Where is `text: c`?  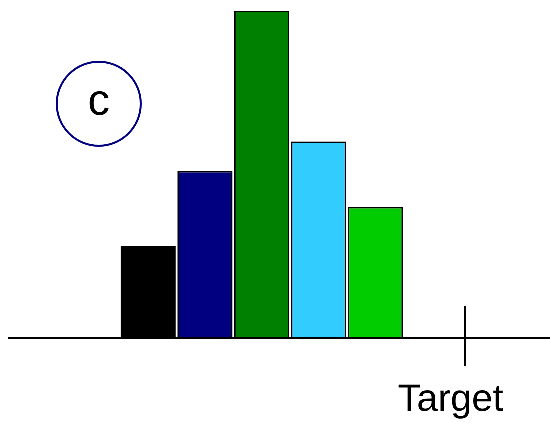 text: c is located at coordinates (99, 104).